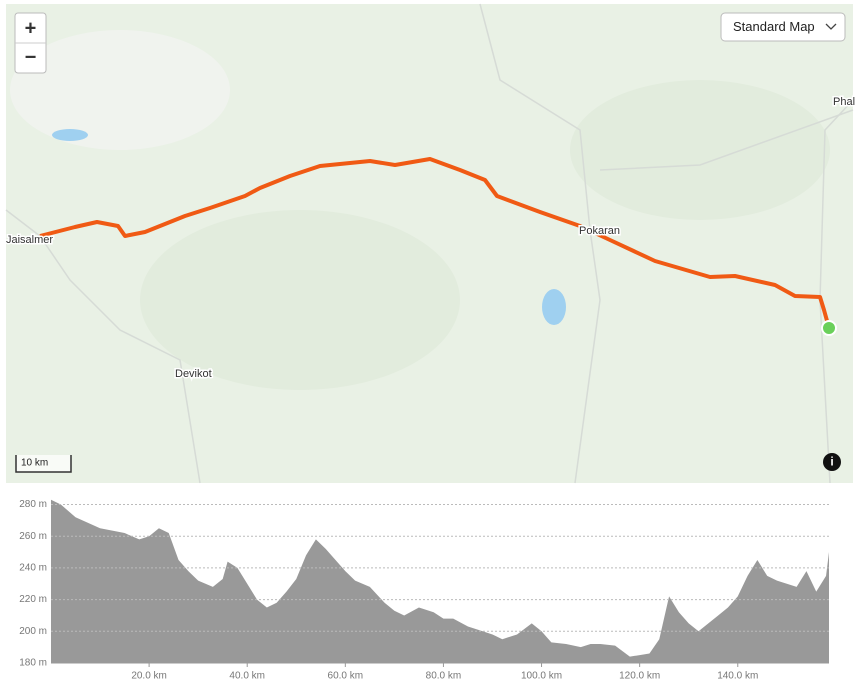 This screenshot has height=688, width=862. I want to click on place-label: Pokaran, so click(599, 231).